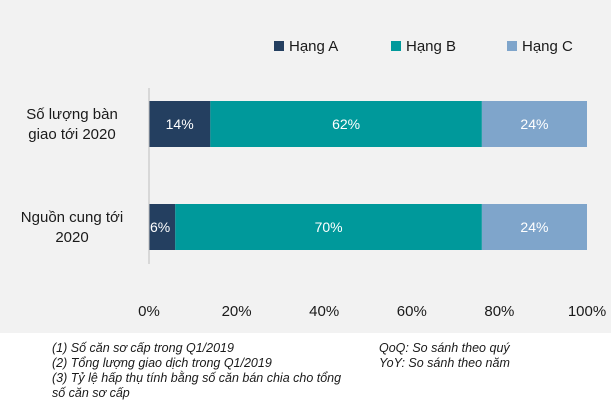  I want to click on category-label-1-line-2: giao tới 2020, so click(71, 134).